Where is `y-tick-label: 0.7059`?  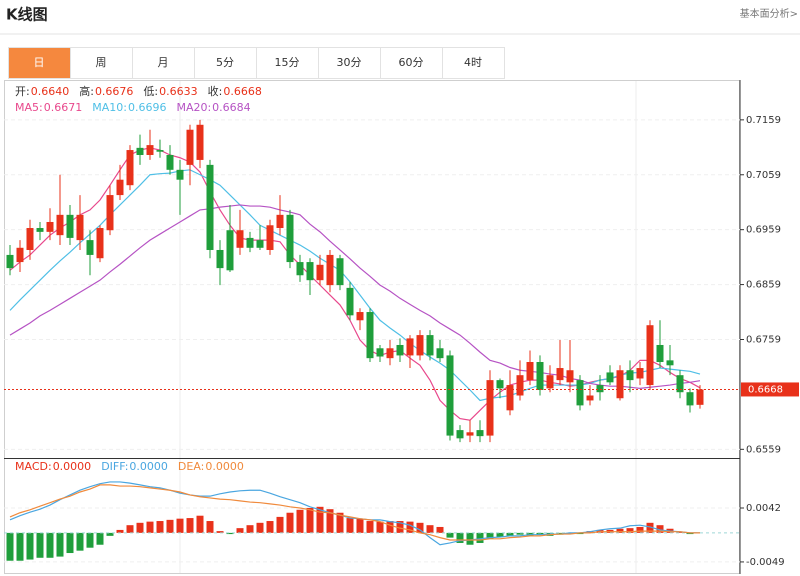
y-tick-label: 0.7059 is located at coordinates (763, 175).